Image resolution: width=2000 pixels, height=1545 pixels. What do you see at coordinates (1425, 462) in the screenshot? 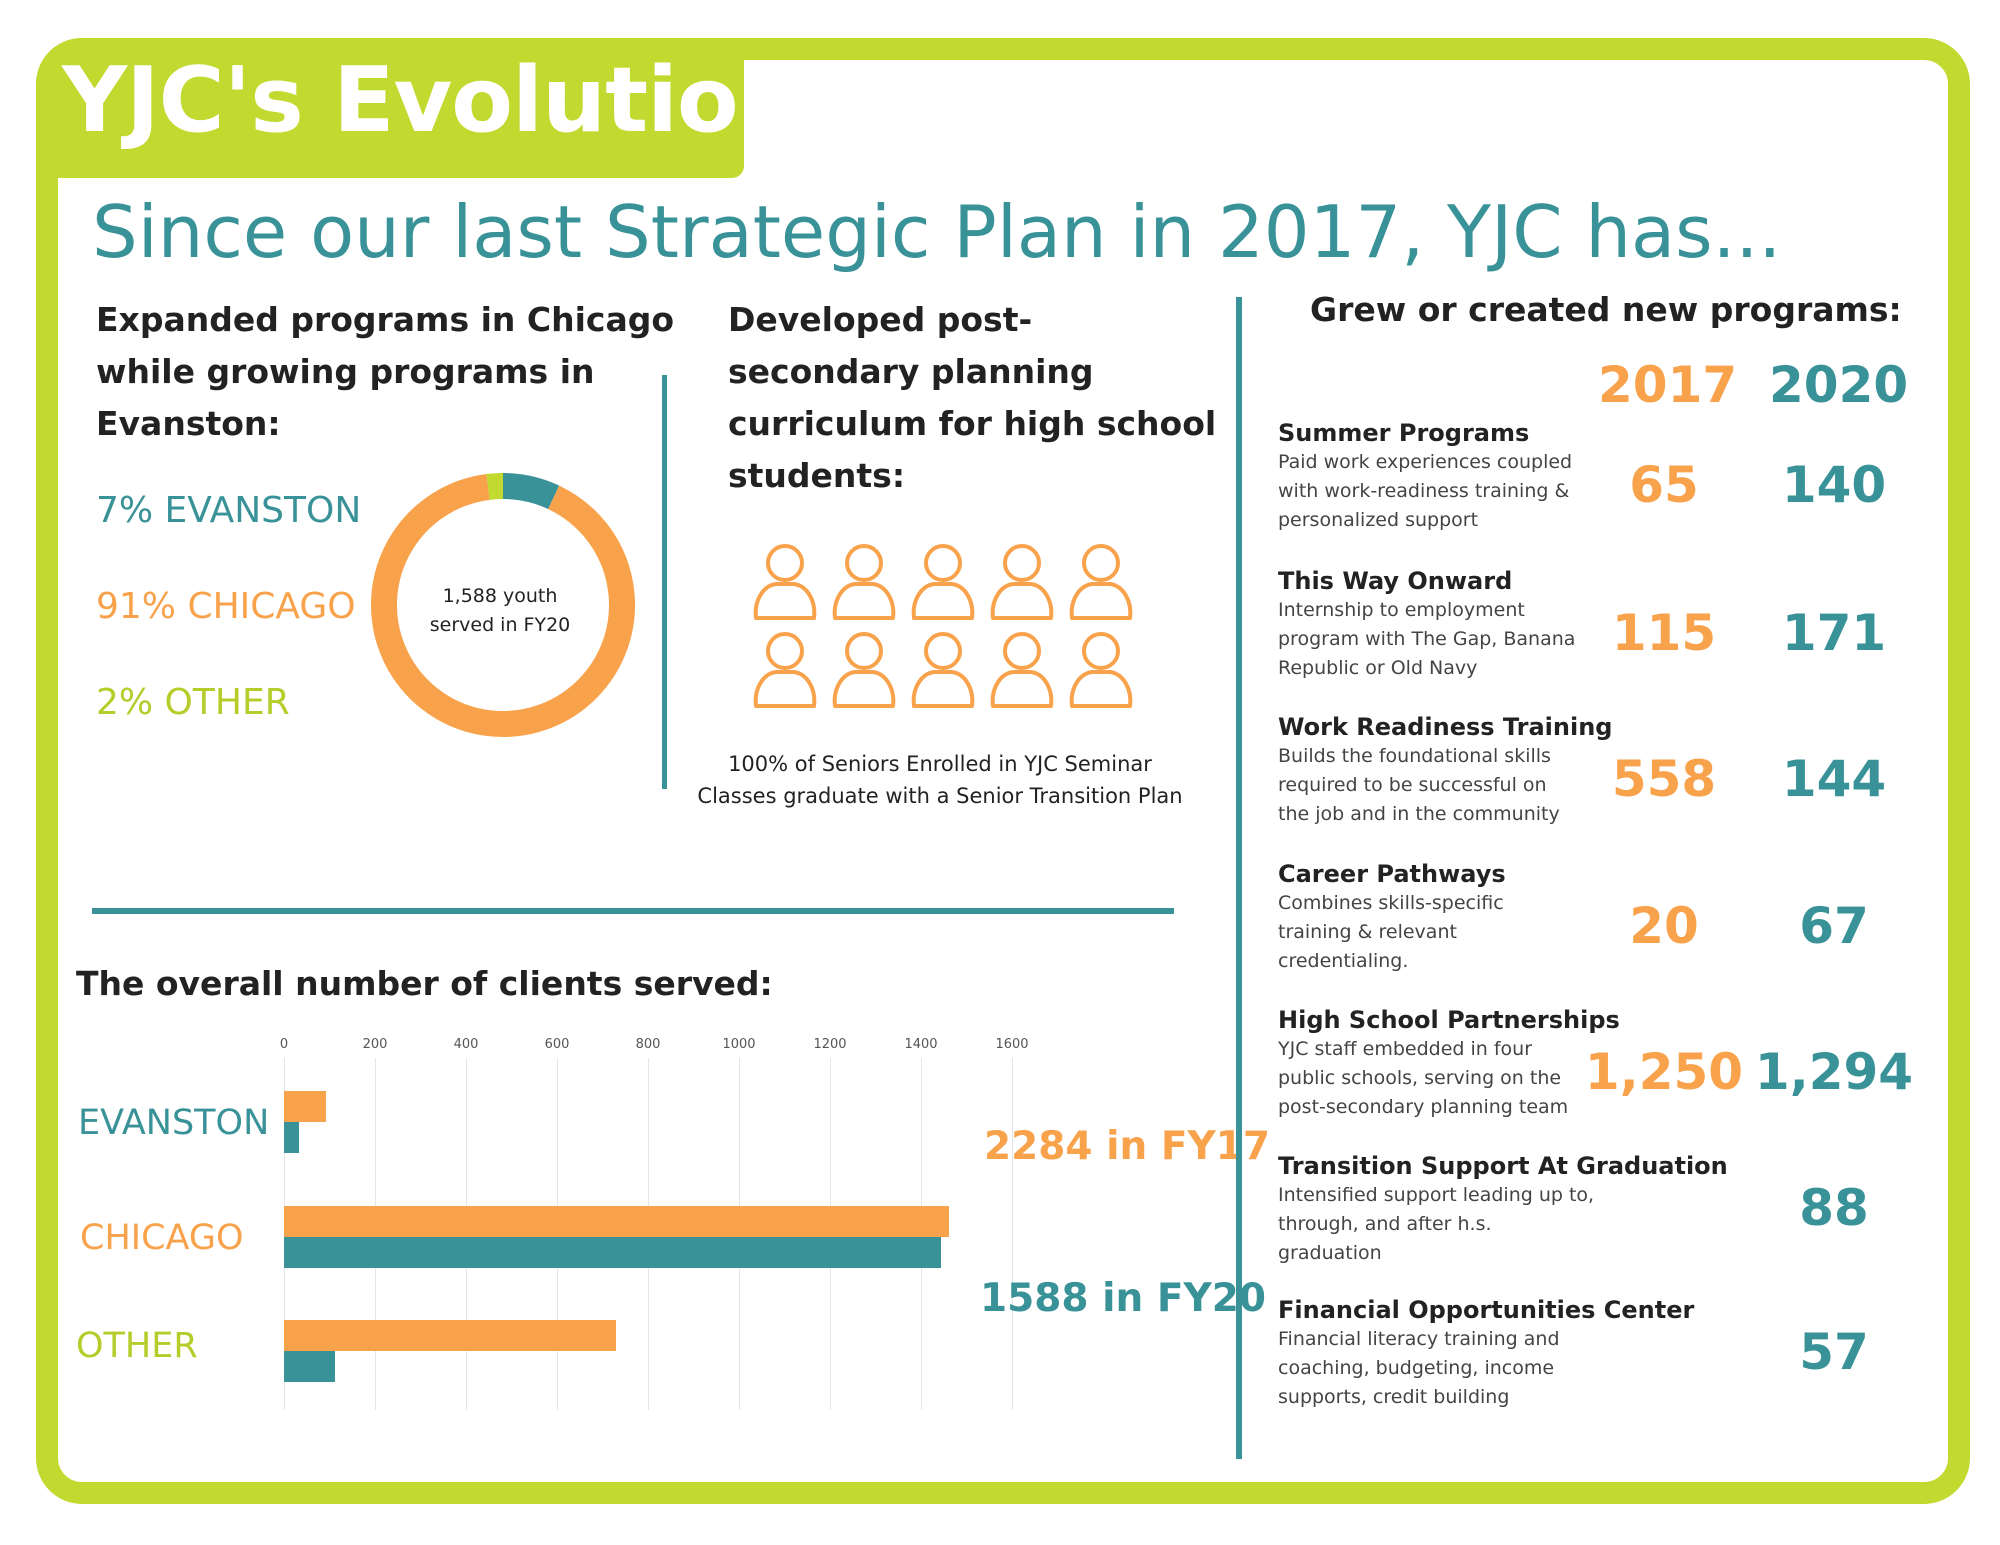
I see `program-description-line: Paid work experiences coupled` at bounding box center [1425, 462].